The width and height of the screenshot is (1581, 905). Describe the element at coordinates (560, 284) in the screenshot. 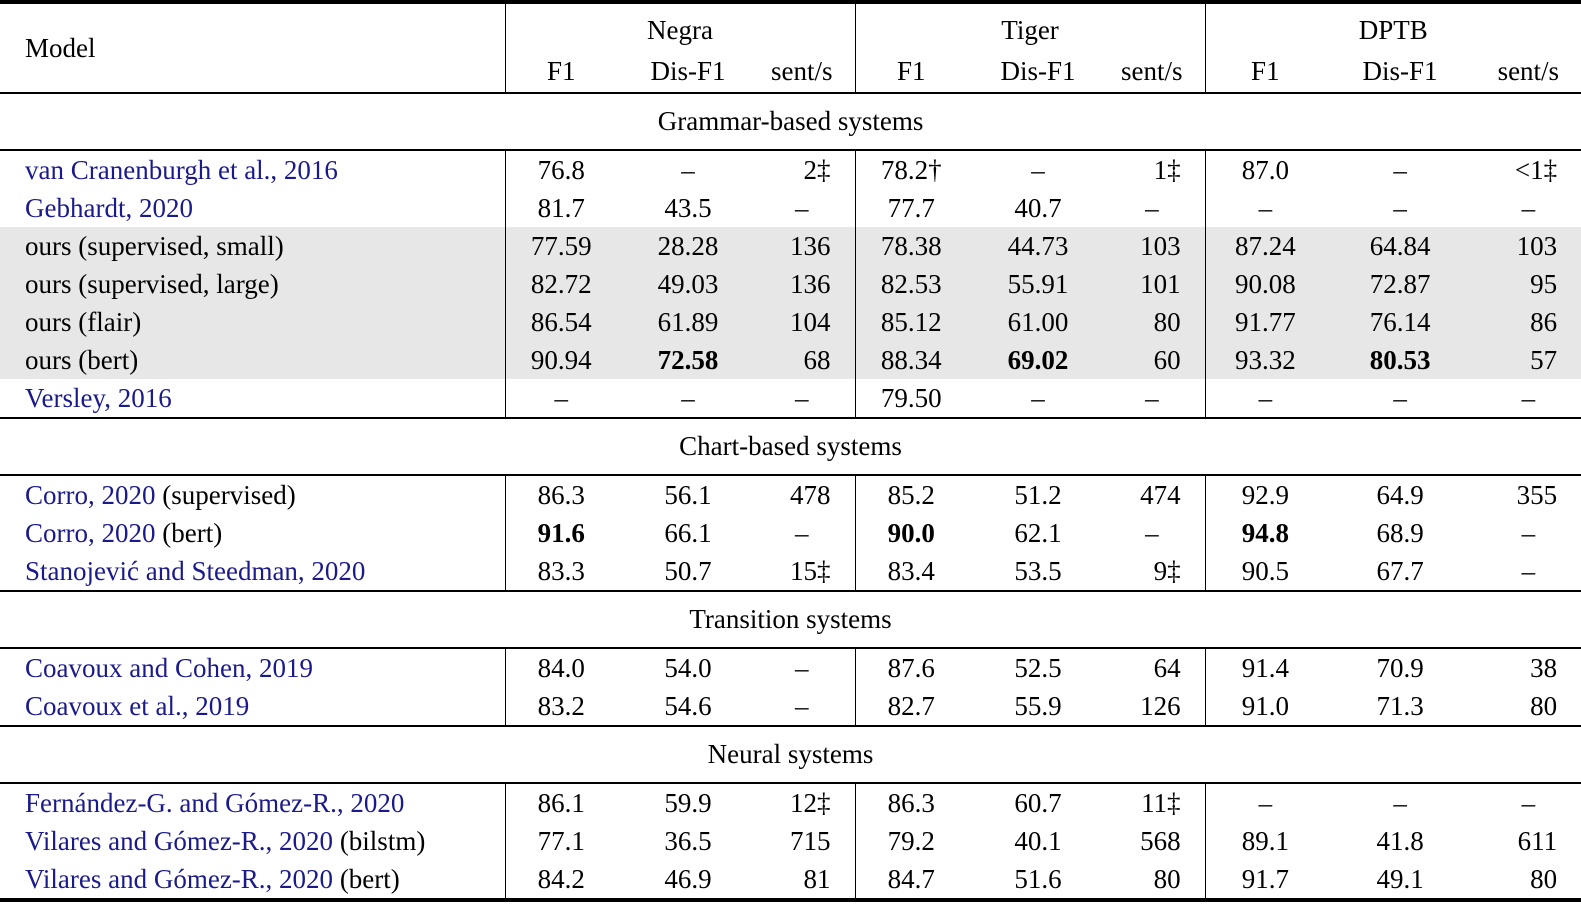

I see `value-cell: 82.72` at that location.